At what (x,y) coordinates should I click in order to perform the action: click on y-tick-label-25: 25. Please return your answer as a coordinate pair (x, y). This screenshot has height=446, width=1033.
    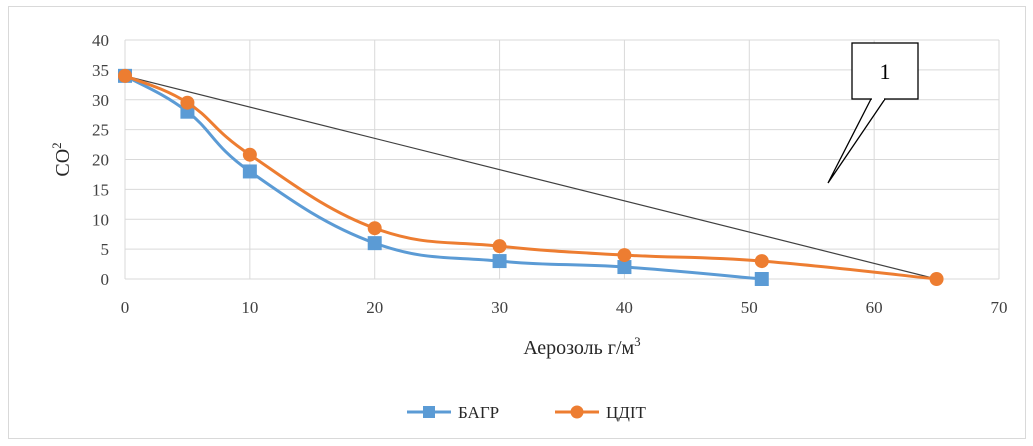
    Looking at the image, I should click on (100, 130).